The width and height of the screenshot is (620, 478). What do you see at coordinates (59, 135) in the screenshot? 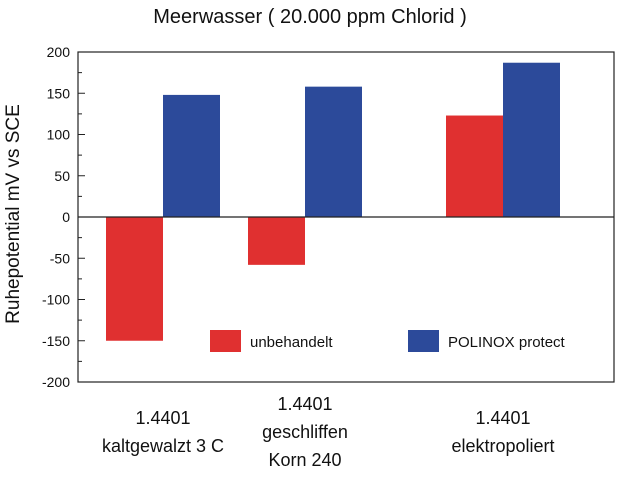
I see `y-tick-label: 100` at bounding box center [59, 135].